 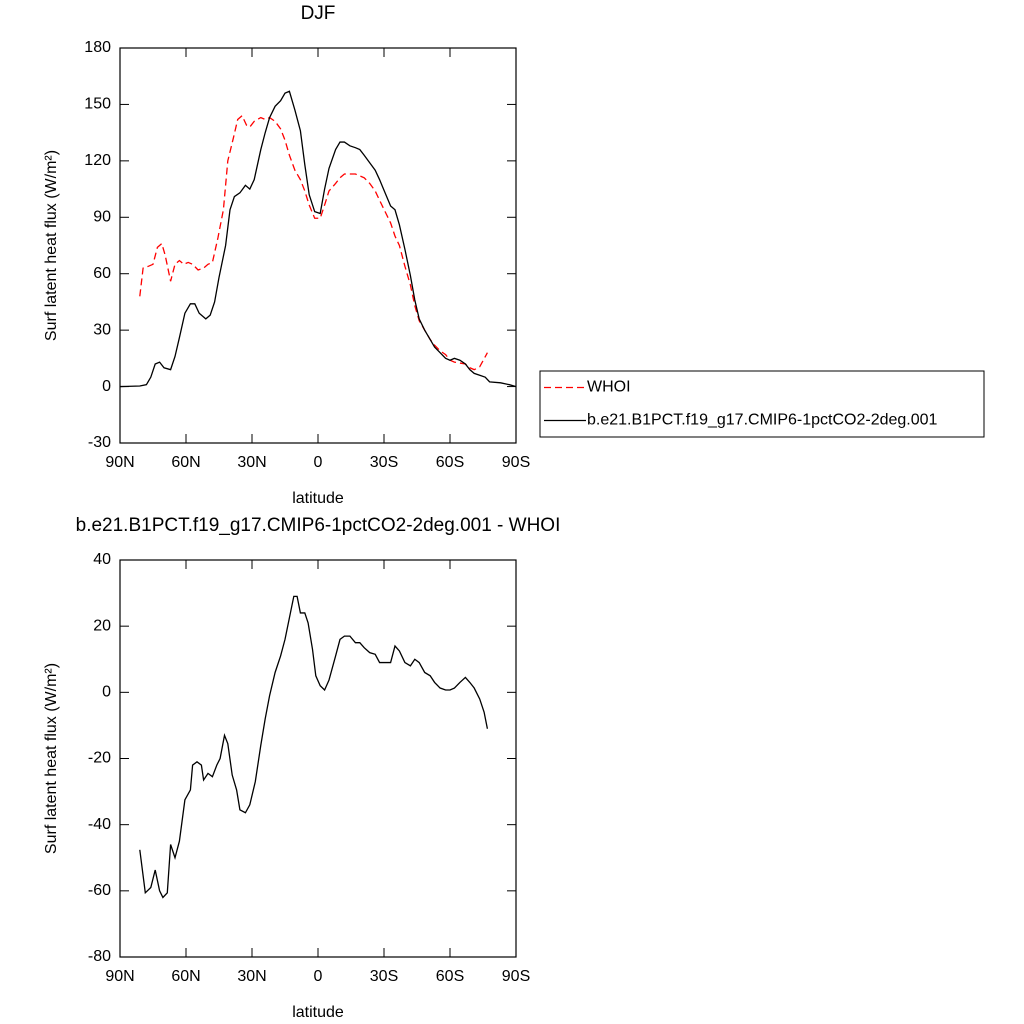 What do you see at coordinates (99, 758) in the screenshot?
I see `y-tick-label: -20` at bounding box center [99, 758].